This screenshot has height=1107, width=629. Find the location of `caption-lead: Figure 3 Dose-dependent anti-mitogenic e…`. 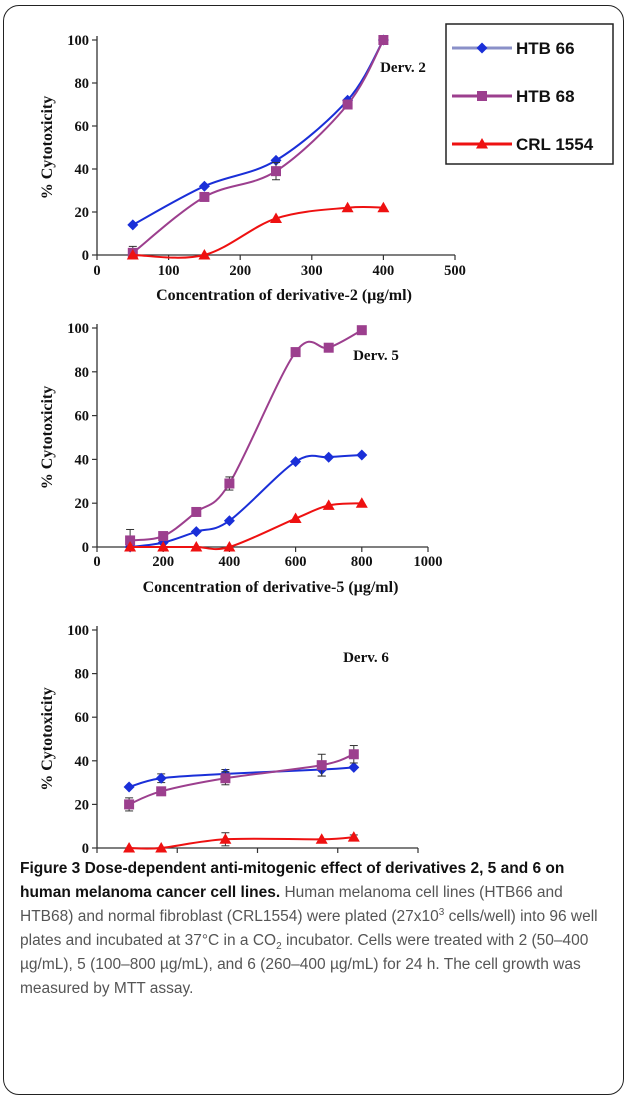

caption-lead: Figure 3 Dose-dependent anti-mitogenic e… is located at coordinates (292, 880).